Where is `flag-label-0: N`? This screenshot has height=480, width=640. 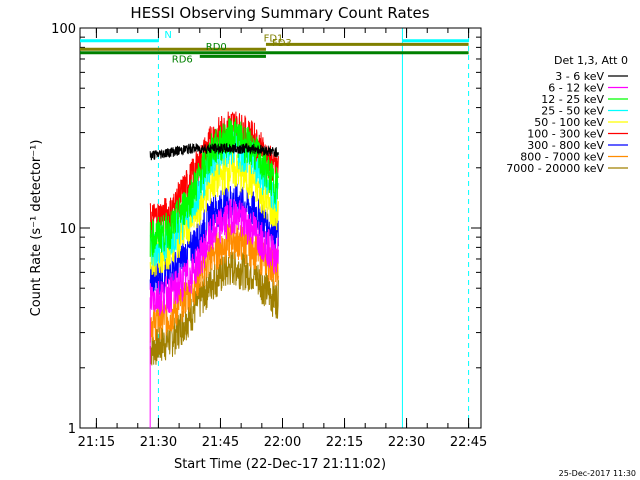 flag-label-0: N is located at coordinates (167, 35).